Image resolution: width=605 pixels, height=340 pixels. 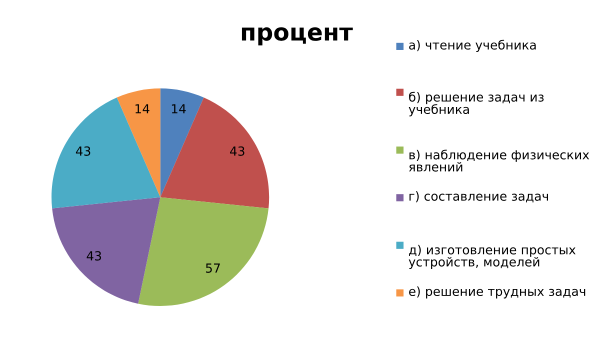 What do you see at coordinates (476, 104) in the screenshot?
I see `legend-label: б) решение задач из учебника` at bounding box center [476, 104].